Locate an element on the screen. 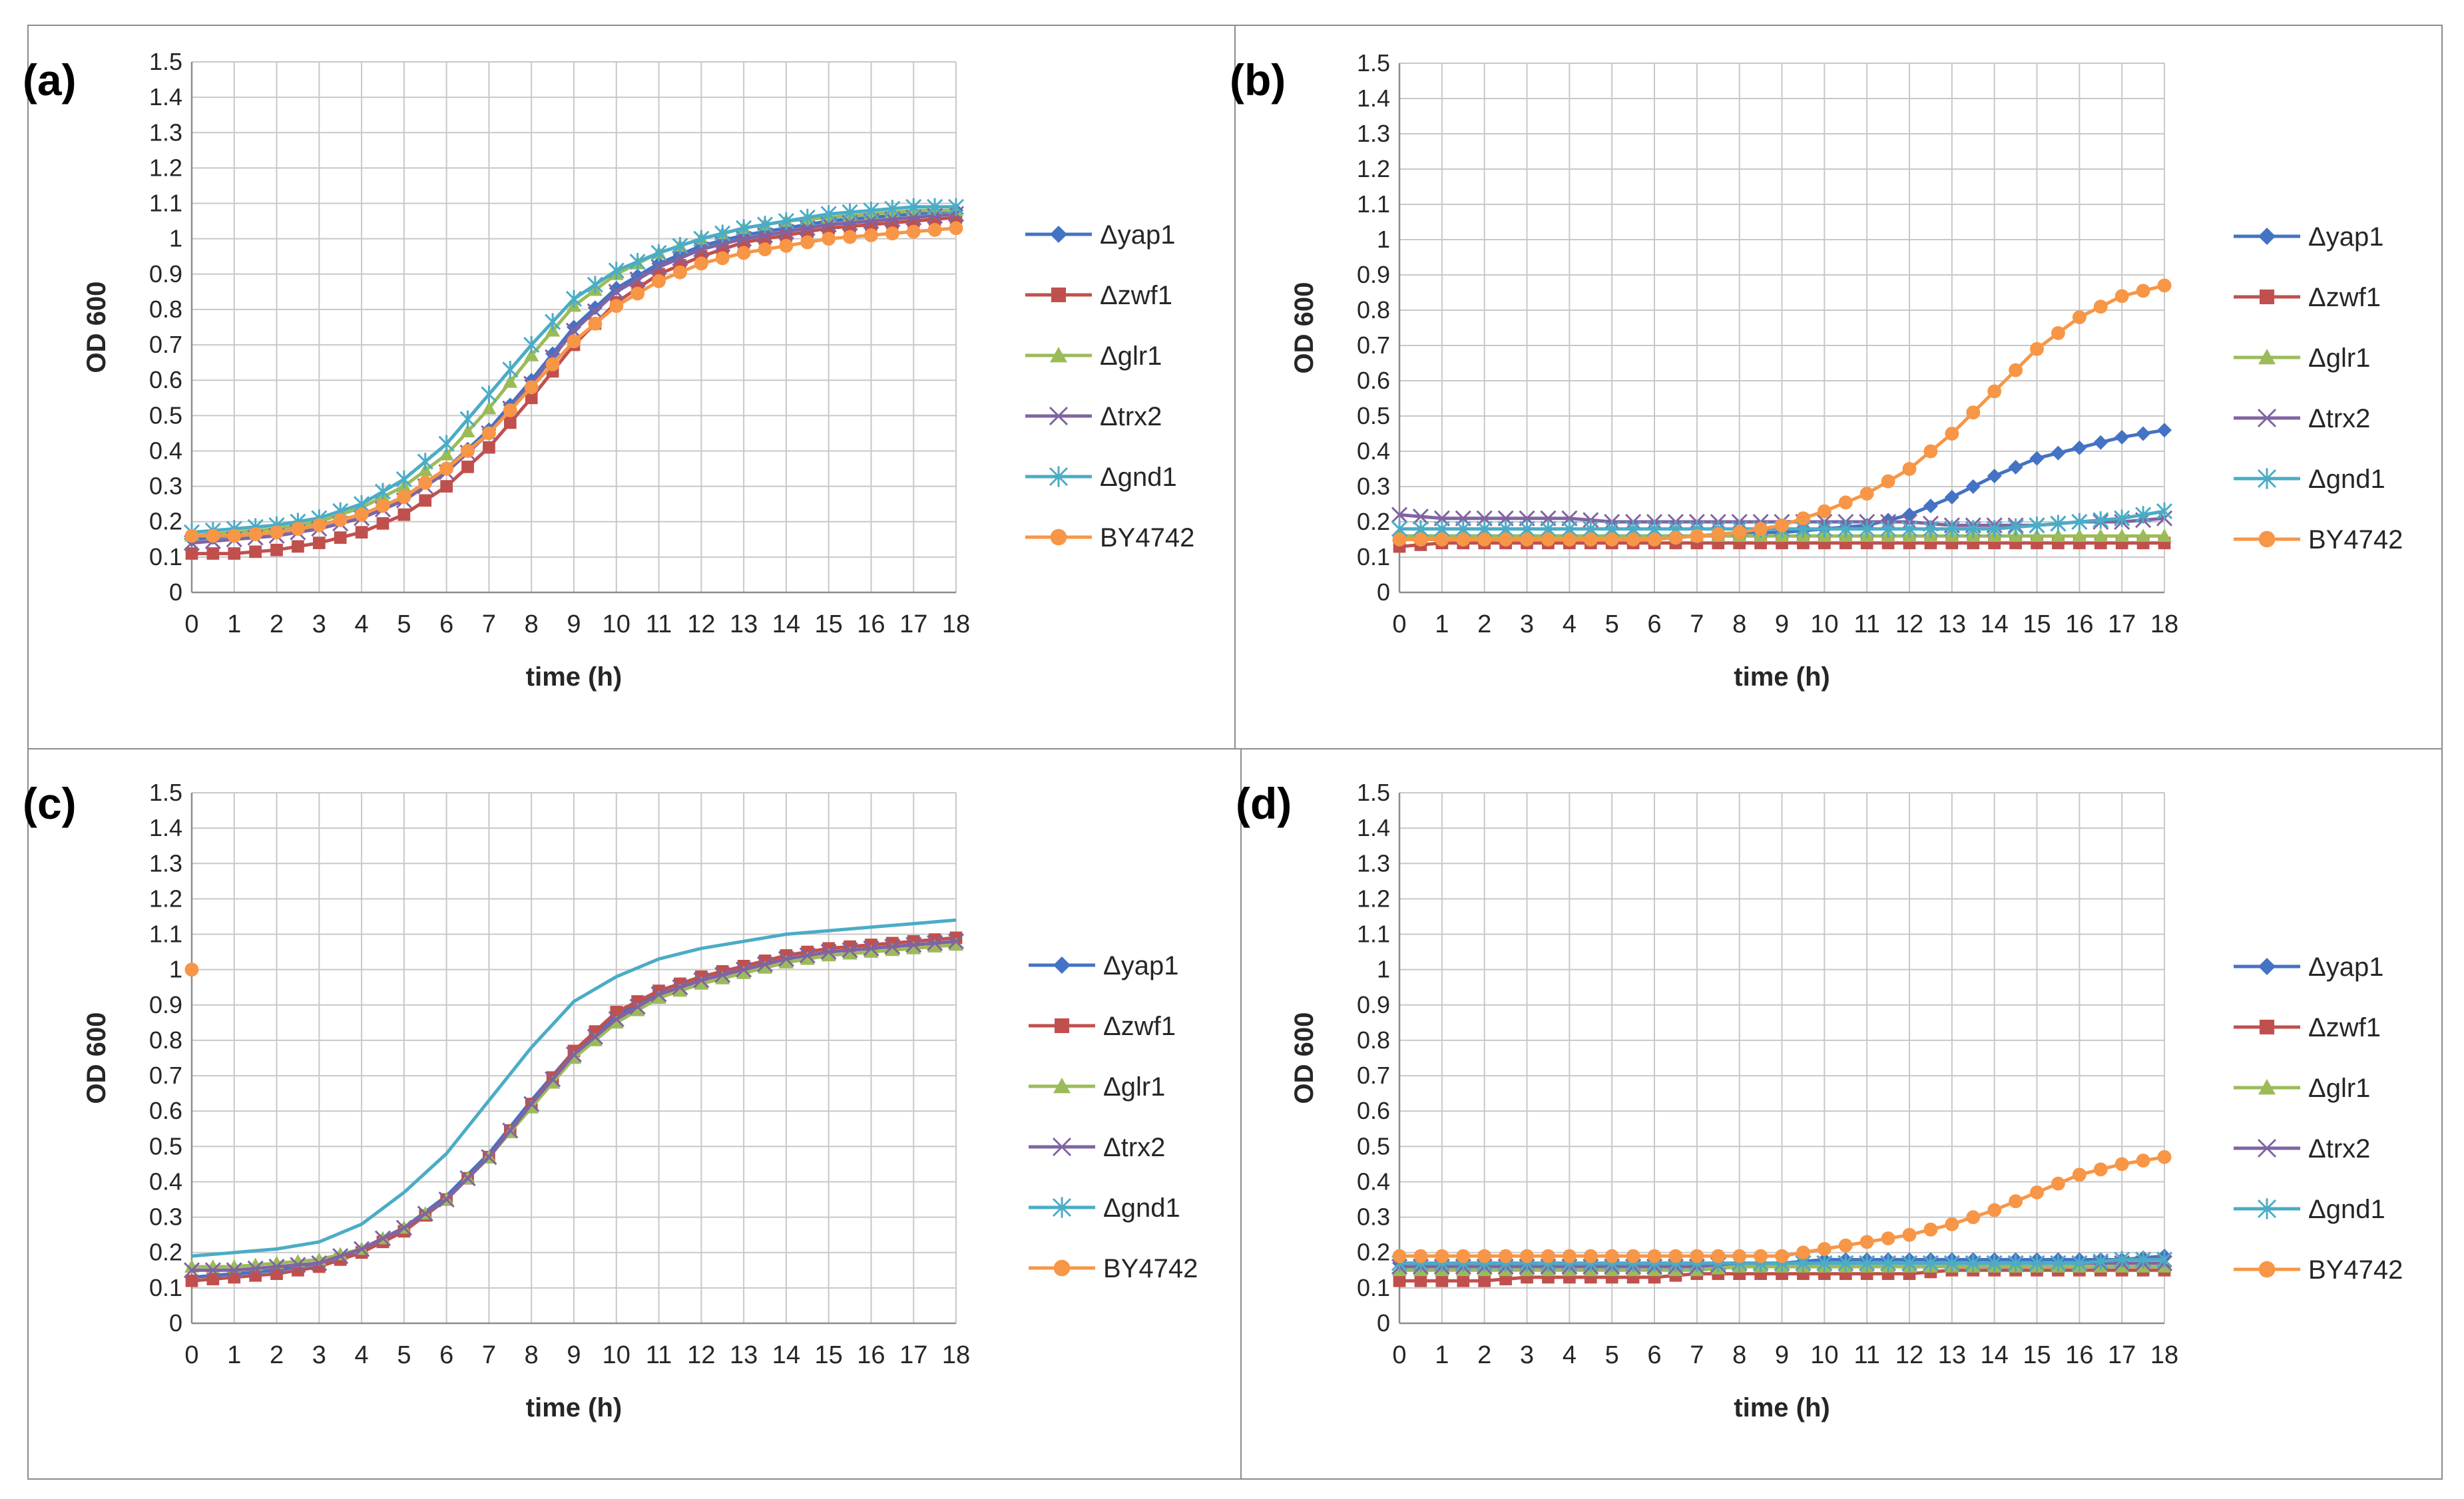 The width and height of the screenshot is (2464, 1499). y-tick-label: 0.4 is located at coordinates (1373, 451).